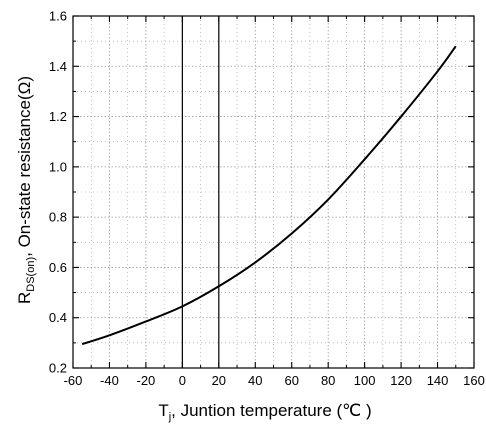 The width and height of the screenshot is (486, 429). What do you see at coordinates (182, 380) in the screenshot?
I see `x-tick-label: 0` at bounding box center [182, 380].